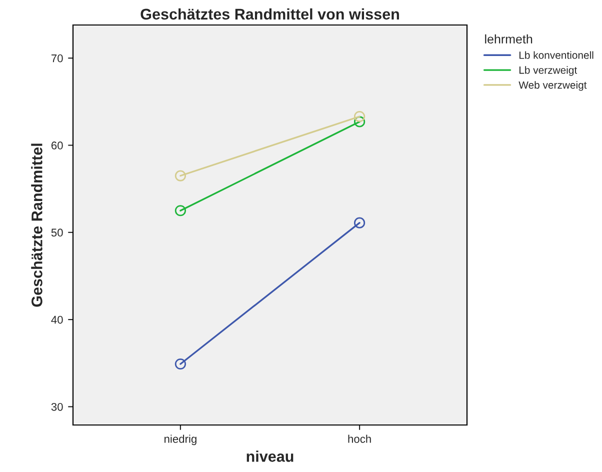 The width and height of the screenshot is (602, 472). Describe the element at coordinates (57, 406) in the screenshot. I see `y-tick-label: 30` at that location.